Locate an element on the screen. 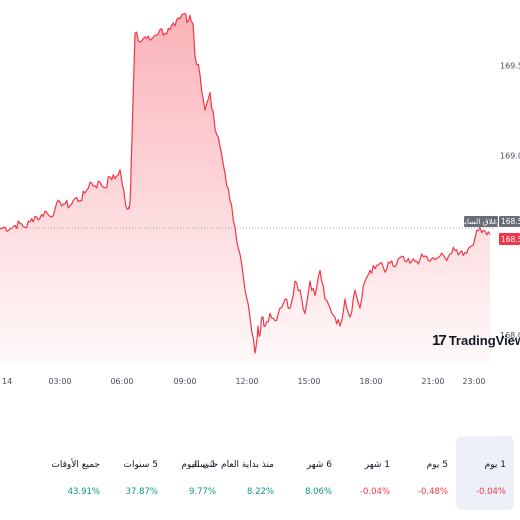  period-0: 1 يوم -0.04% is located at coordinates (485, 473).